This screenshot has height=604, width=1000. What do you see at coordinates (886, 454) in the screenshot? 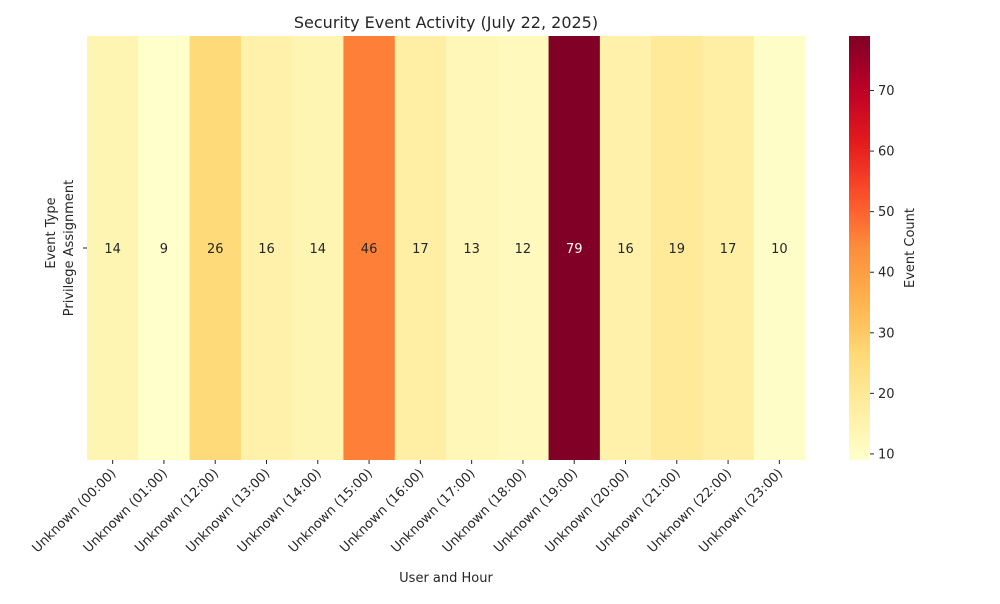
I see `colorbar-tick-label: 10` at bounding box center [886, 454].